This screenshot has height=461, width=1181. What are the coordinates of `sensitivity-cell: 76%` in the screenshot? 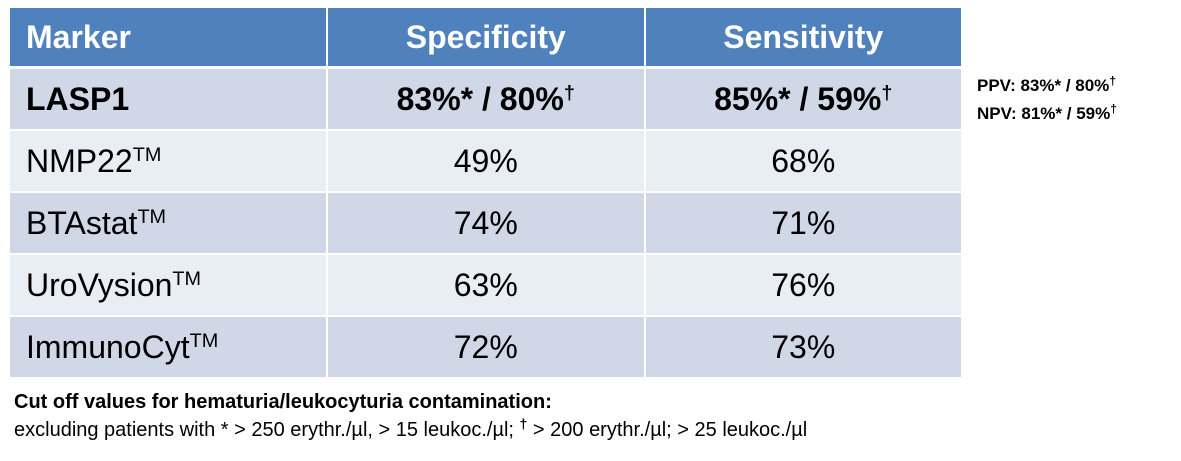 It's located at (803, 285).